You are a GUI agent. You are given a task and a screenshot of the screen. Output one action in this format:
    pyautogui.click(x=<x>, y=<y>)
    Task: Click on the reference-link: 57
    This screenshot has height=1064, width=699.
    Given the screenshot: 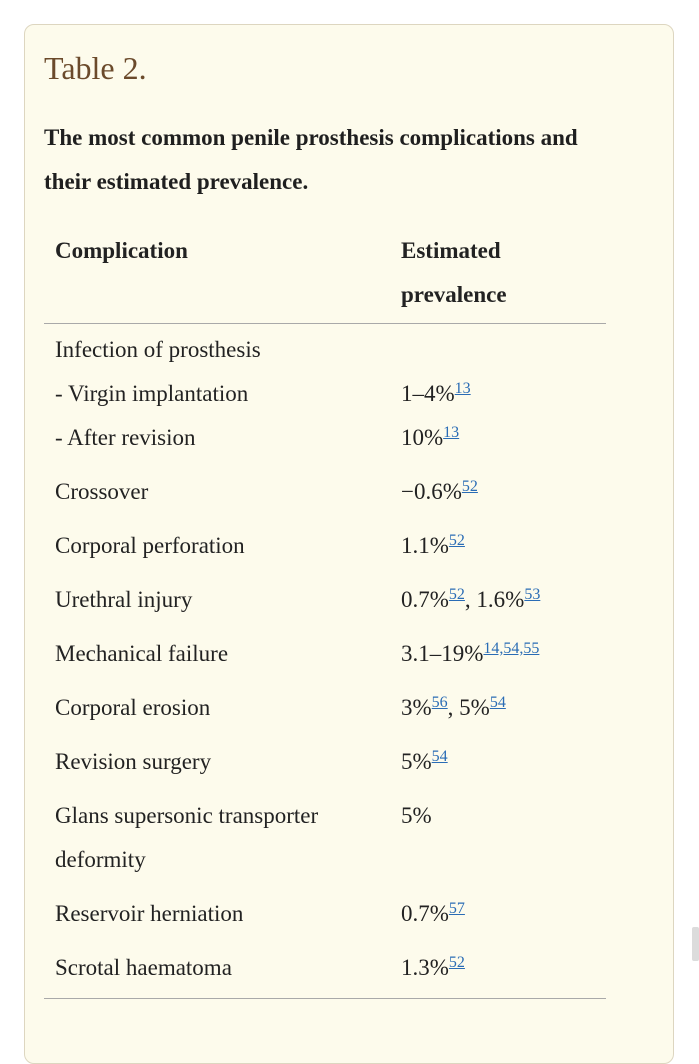 What is the action you would take?
    pyautogui.click(x=456, y=908)
    